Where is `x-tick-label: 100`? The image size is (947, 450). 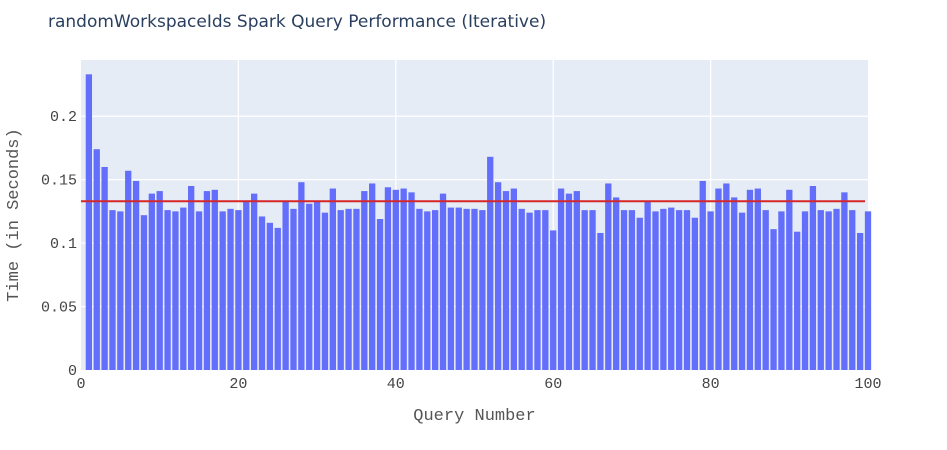
x-tick-label: 100 is located at coordinates (867, 384).